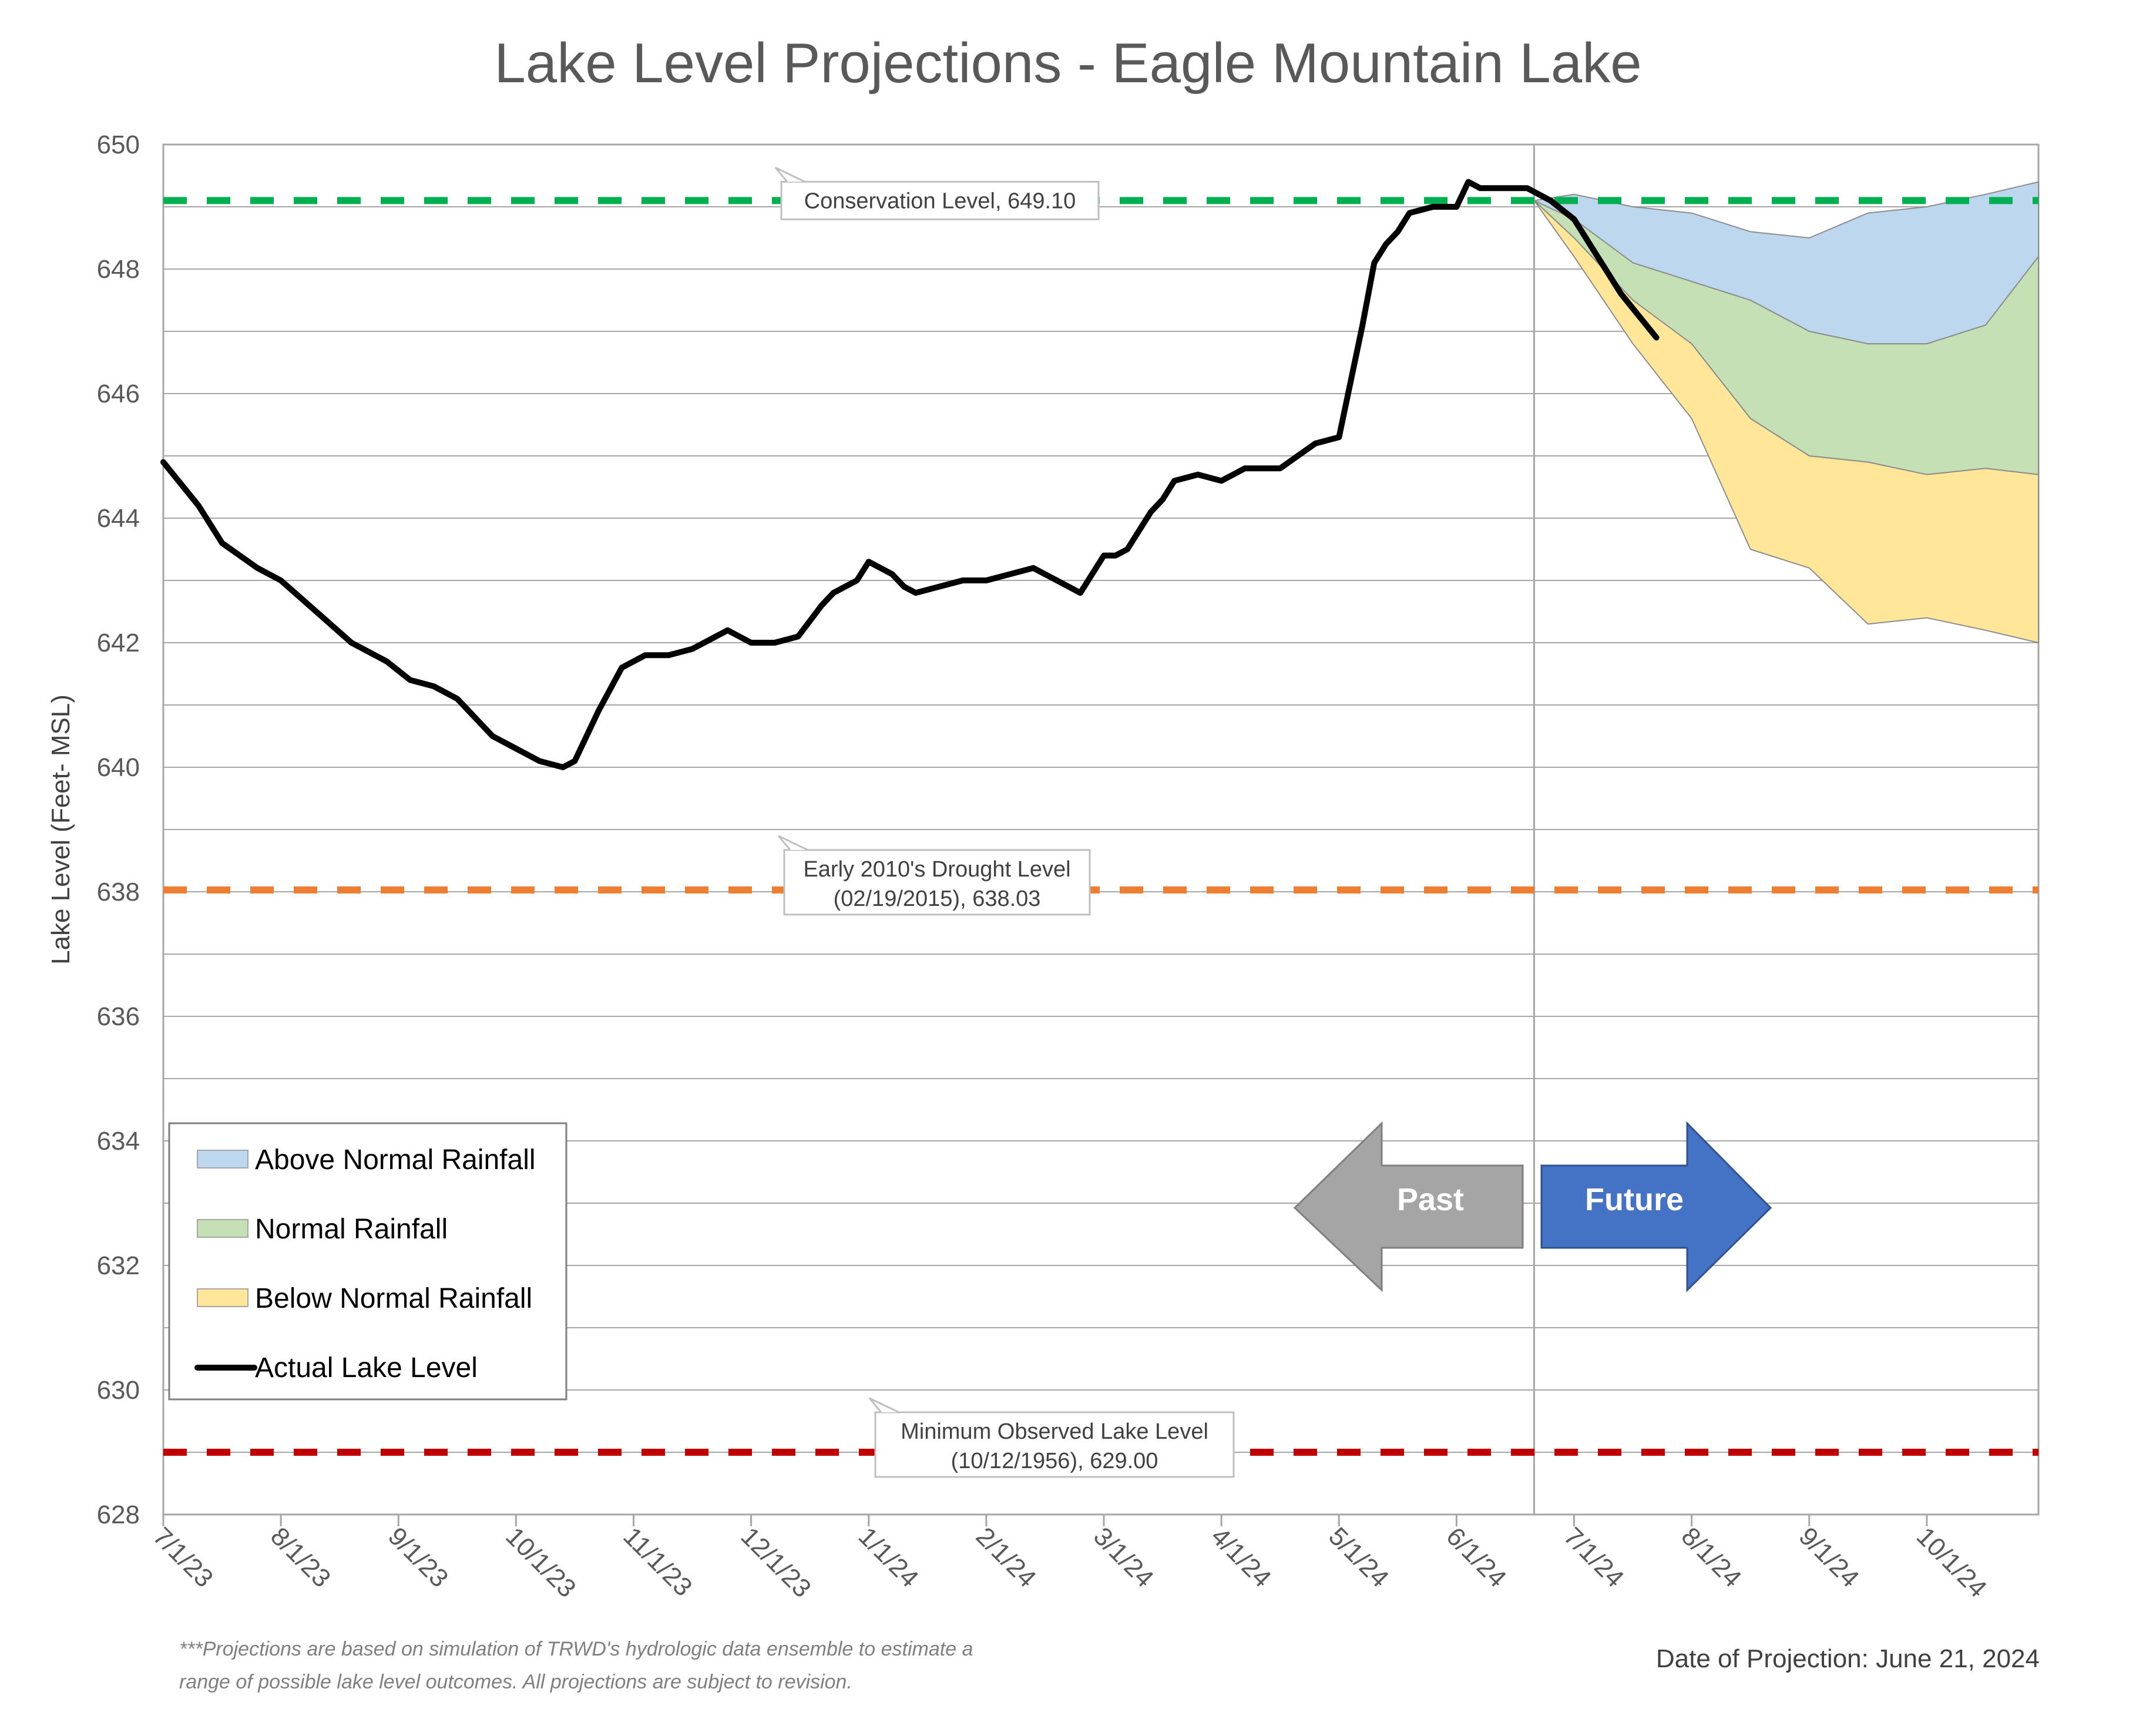 This screenshot has width=2136, height=1736. Describe the element at coordinates (1532, 1206) in the screenshot. I see `past-future-arrows: Past Future` at that location.